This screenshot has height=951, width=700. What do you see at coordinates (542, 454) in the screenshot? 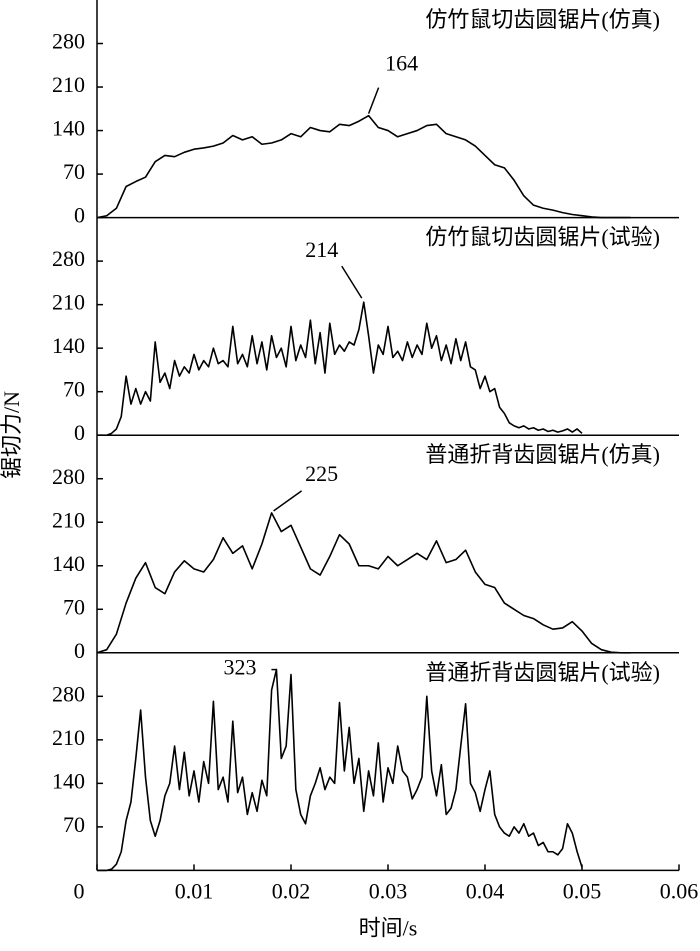
I see `panel-title: 普通折背齿圆锯片(仿真)` at bounding box center [542, 454].